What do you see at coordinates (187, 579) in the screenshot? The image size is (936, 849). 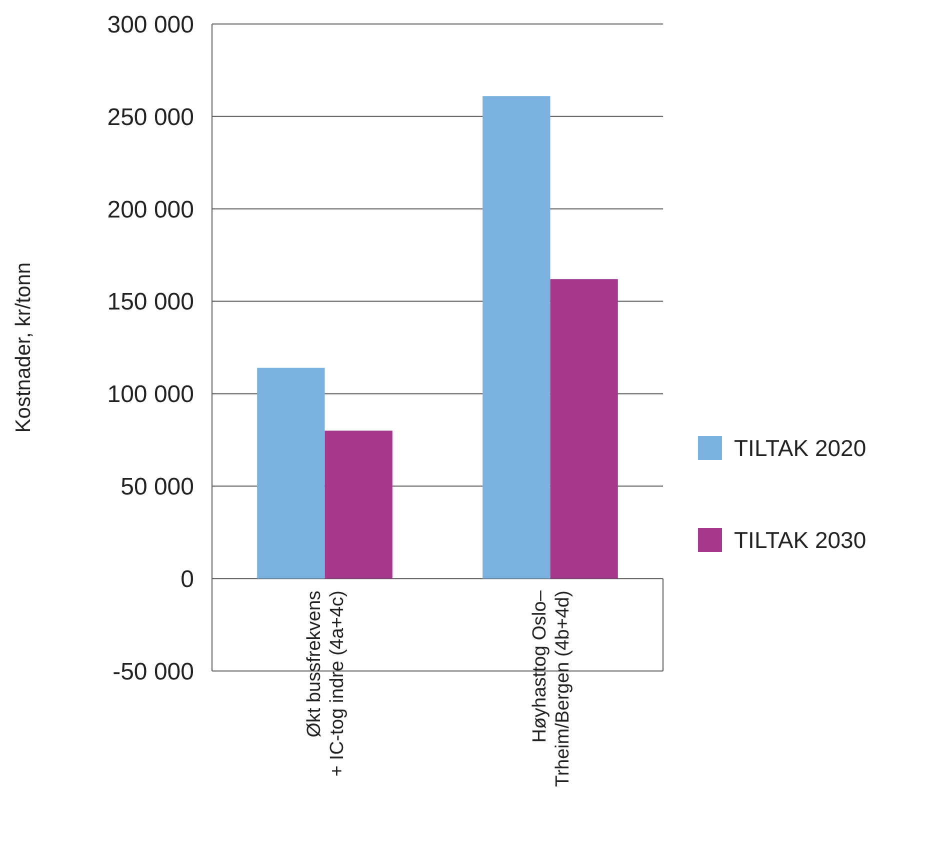 I see `y-tick-label: 0` at bounding box center [187, 579].